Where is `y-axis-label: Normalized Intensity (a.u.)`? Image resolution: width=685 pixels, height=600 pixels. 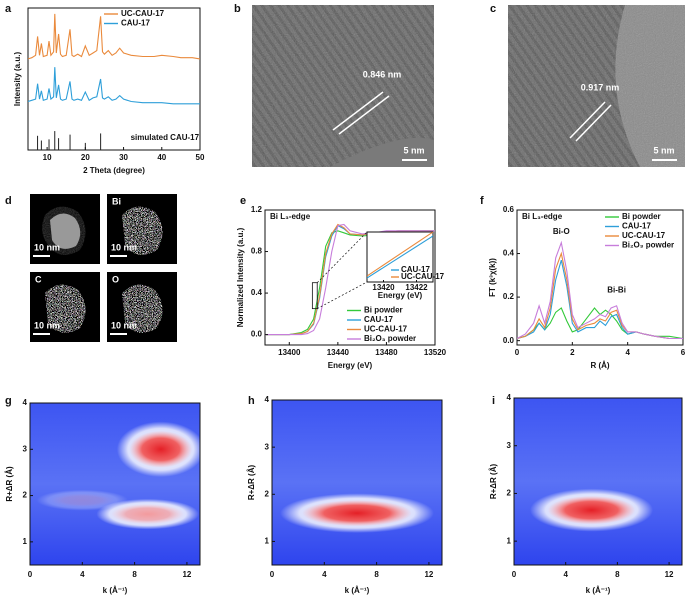 y-axis-label: Normalized Intensity (a.u.) is located at coordinates (240, 277).